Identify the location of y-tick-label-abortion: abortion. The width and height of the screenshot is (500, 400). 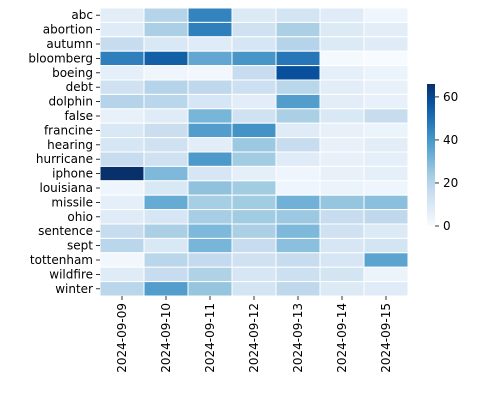
(68, 30).